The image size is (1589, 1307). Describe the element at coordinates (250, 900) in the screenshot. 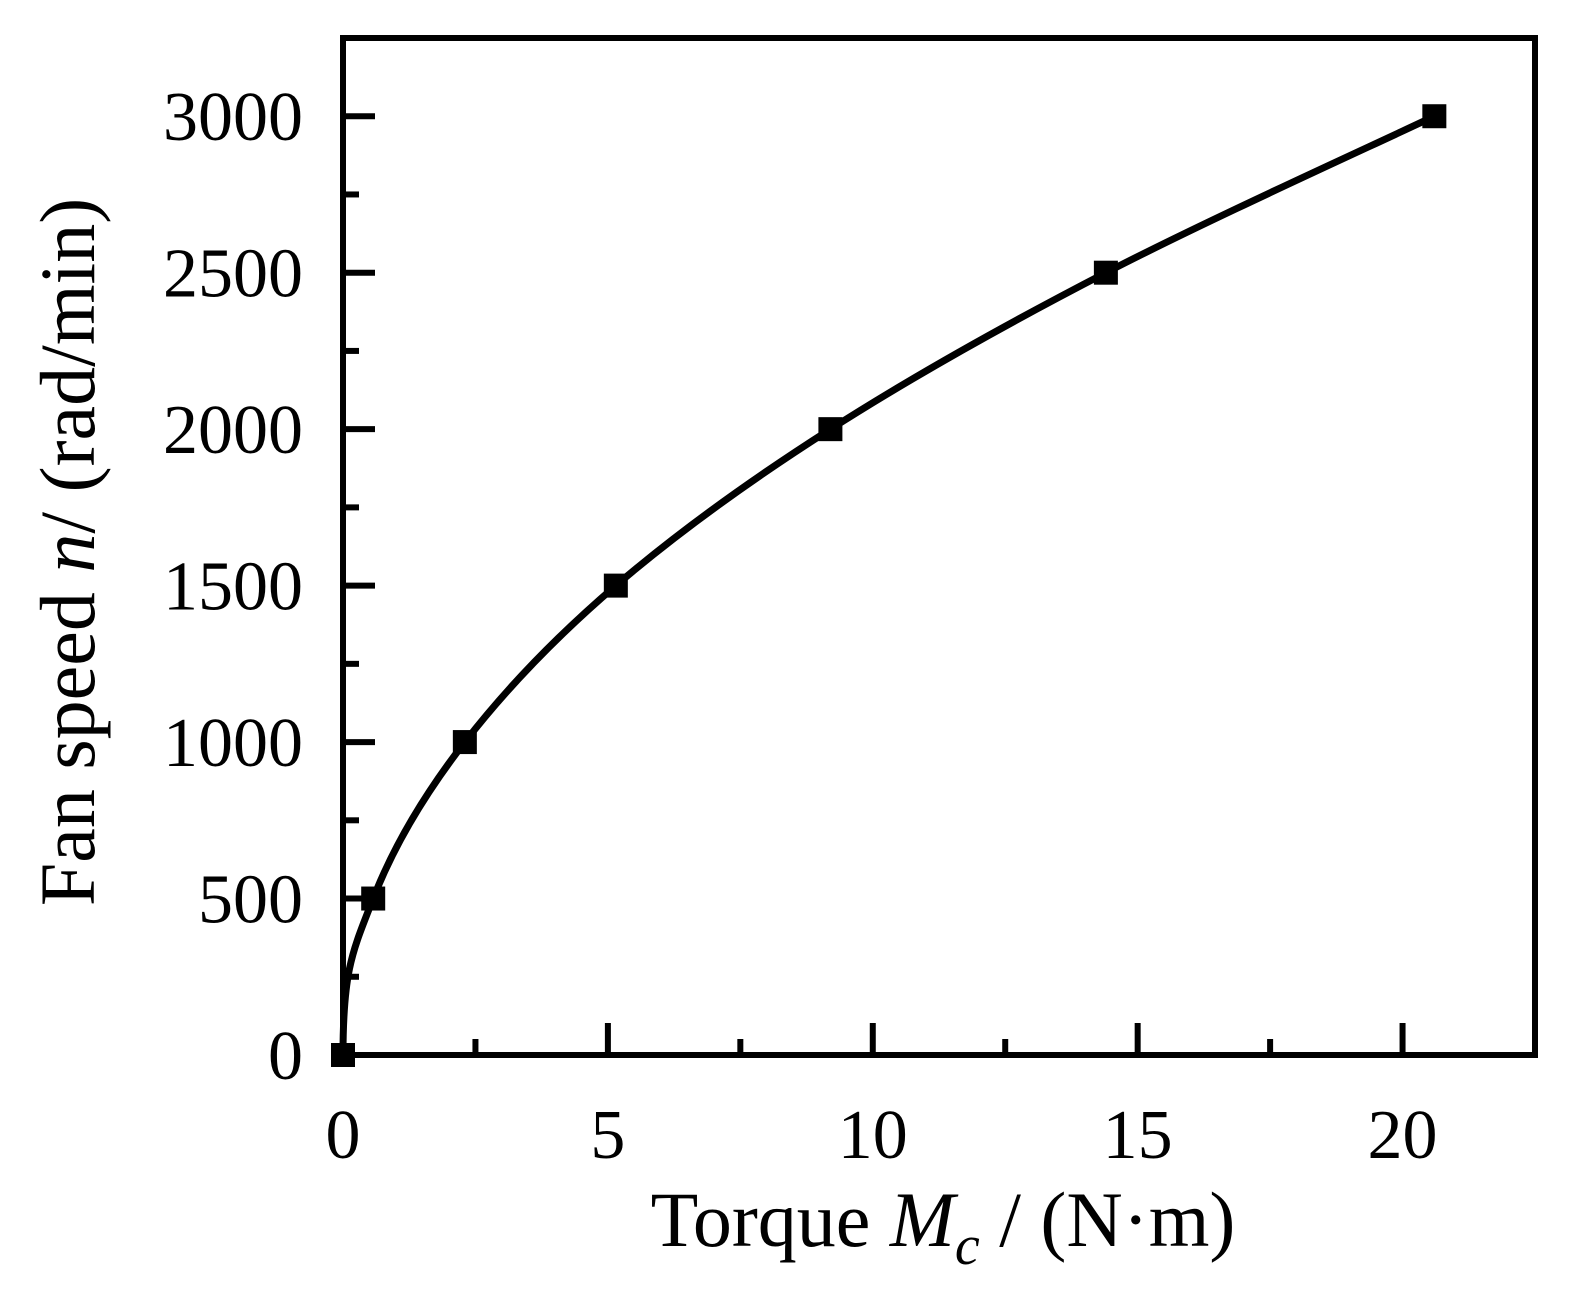

I see `y-tick-label: 500` at that location.